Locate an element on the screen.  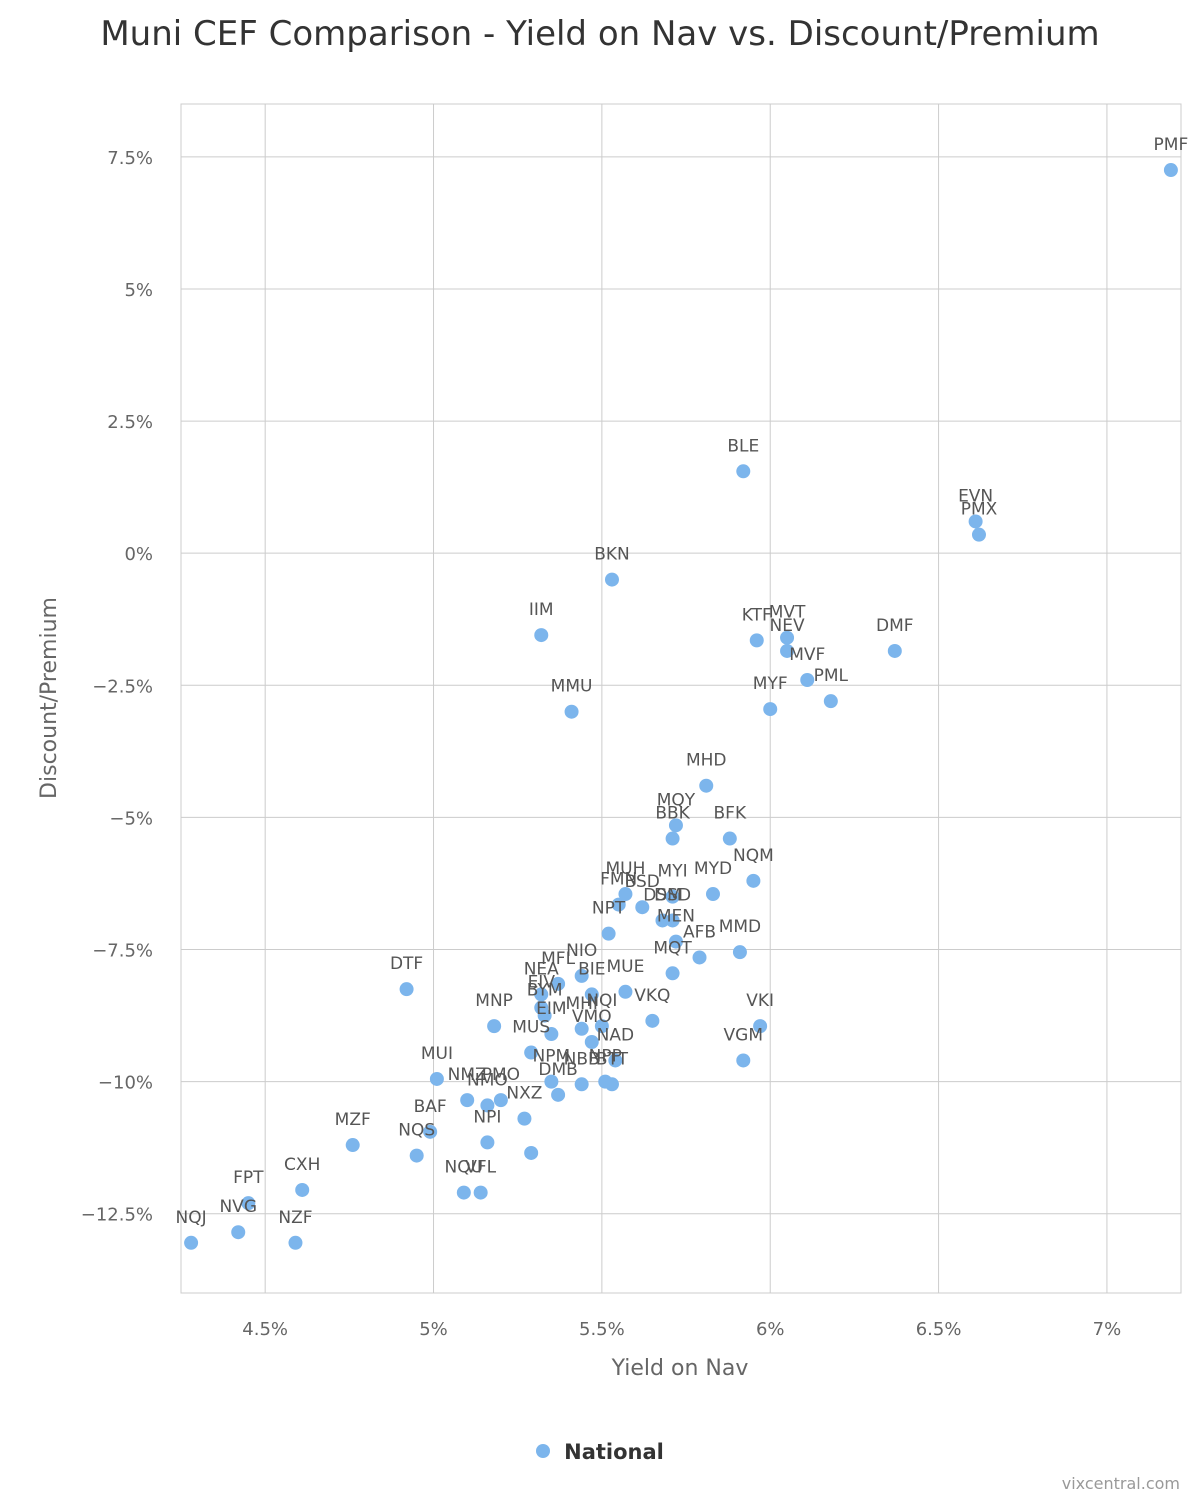
y-axis-label: Discount/Premium is located at coordinates (49, 698).